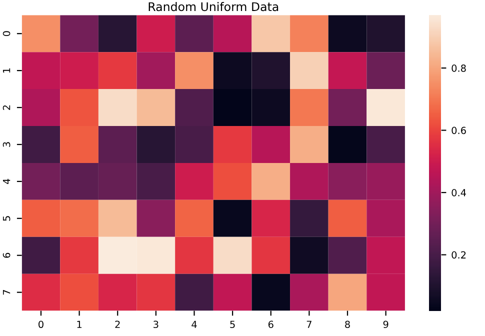 This screenshot has height=336, width=485. What do you see at coordinates (6, 218) in the screenshot?
I see `y-tick-label: 5` at bounding box center [6, 218].